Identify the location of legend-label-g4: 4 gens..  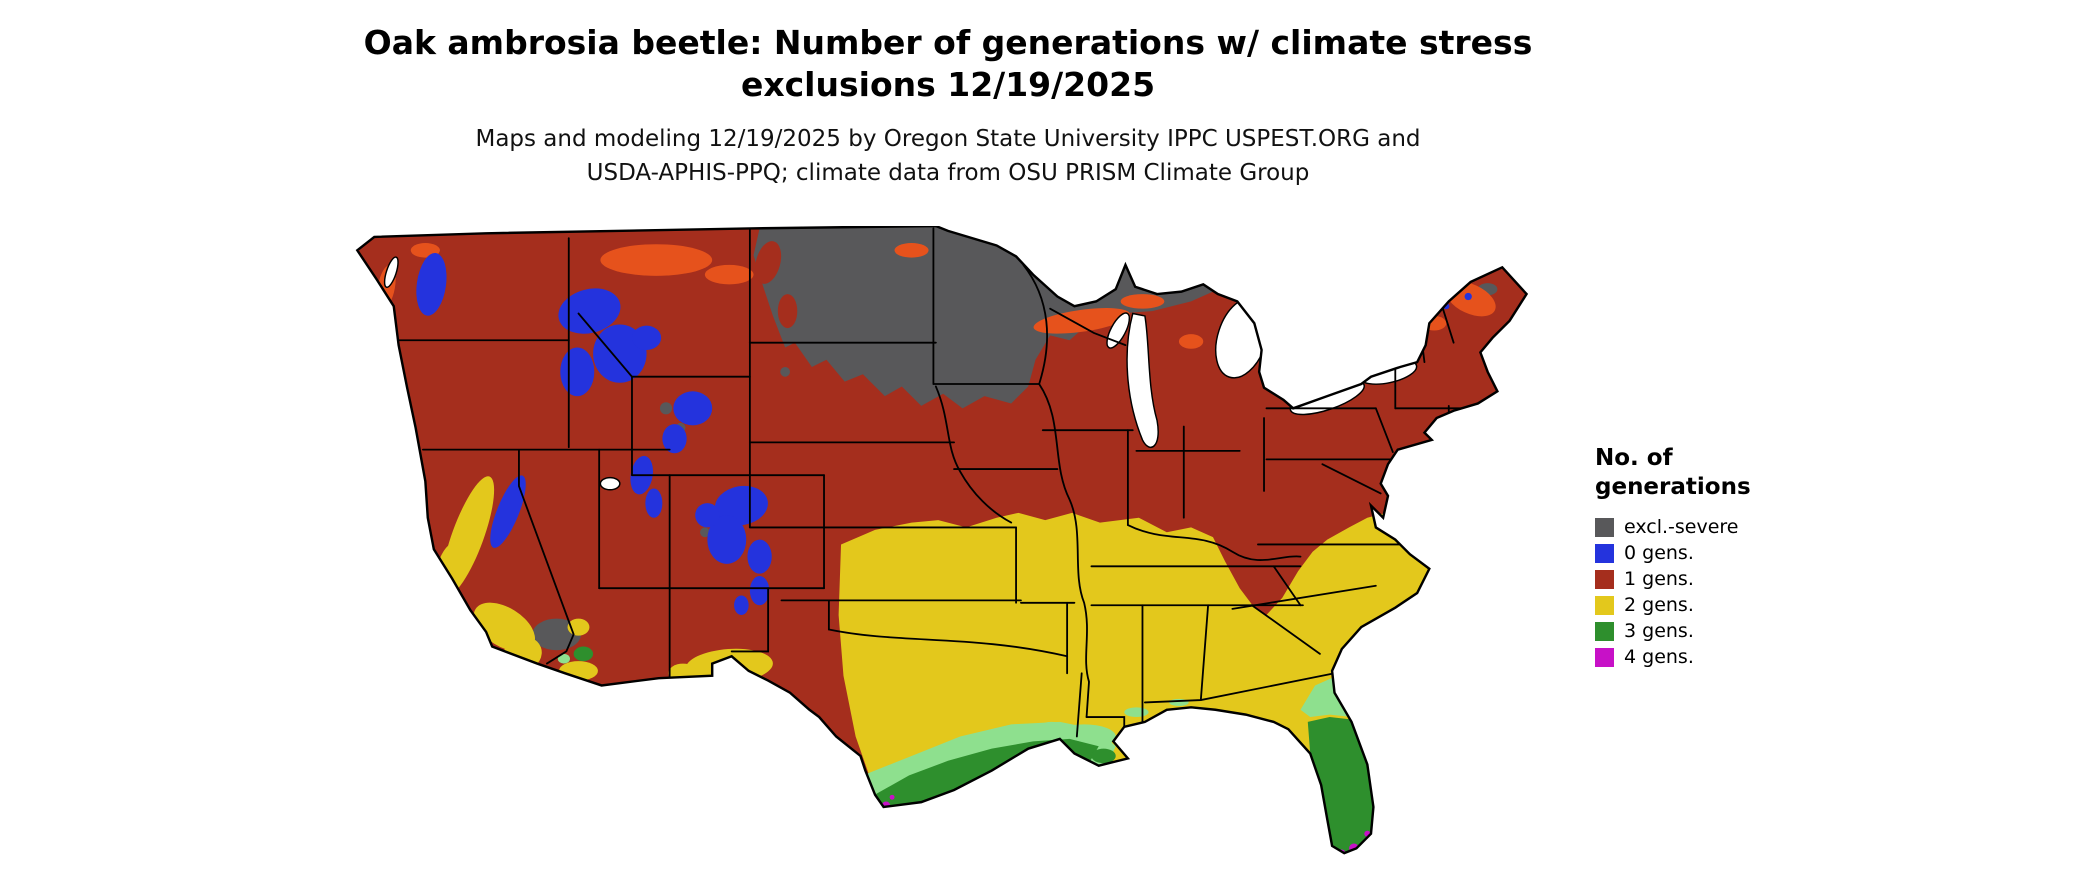
(1659, 657).